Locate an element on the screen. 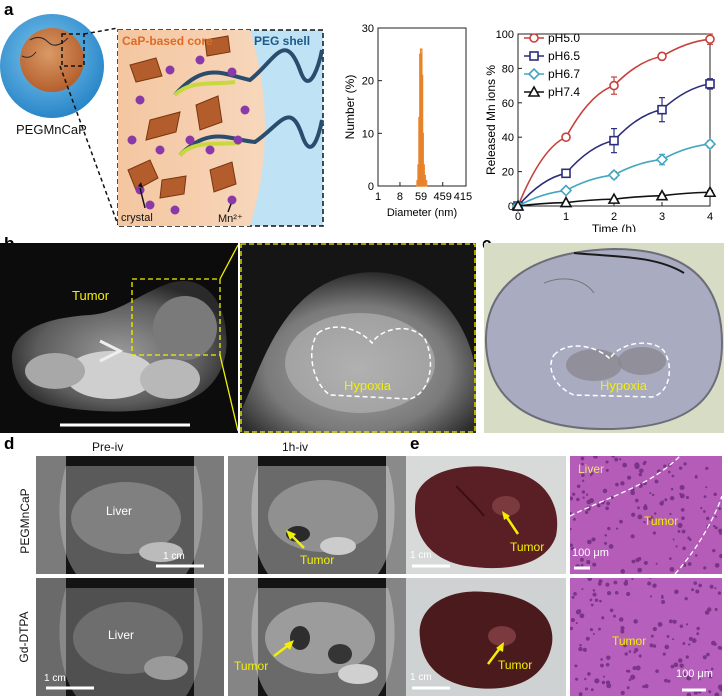  release-y-tick-label: 100 is located at coordinates (505, 35).